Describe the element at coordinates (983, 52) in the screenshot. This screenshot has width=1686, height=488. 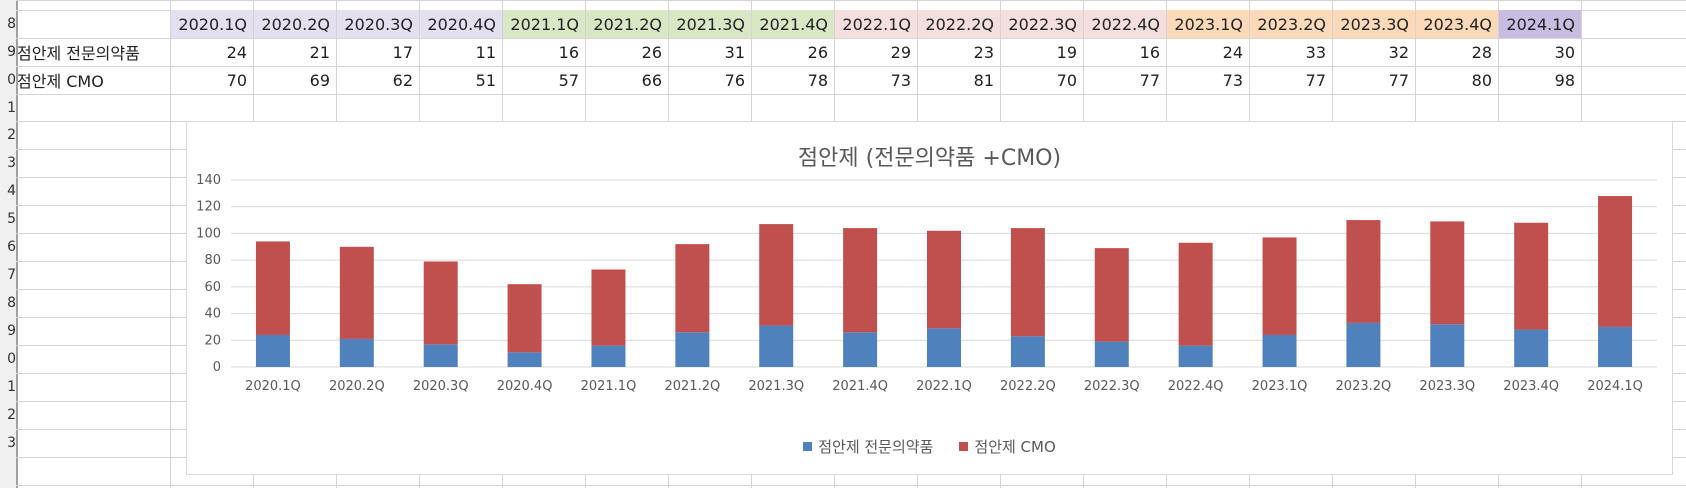
I see `value-cell: 23` at that location.